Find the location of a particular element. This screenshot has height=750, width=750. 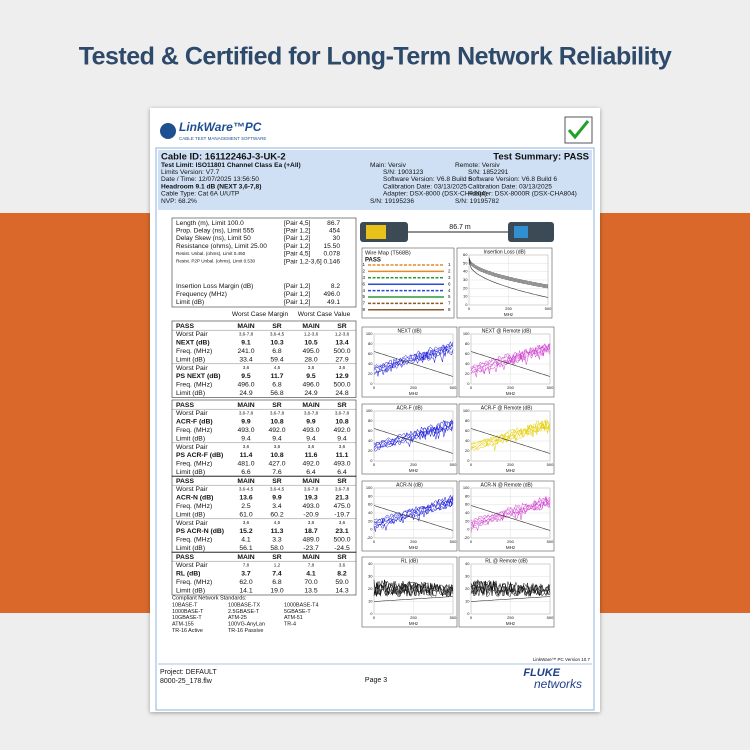

remote-light is located at coordinates (521, 232).